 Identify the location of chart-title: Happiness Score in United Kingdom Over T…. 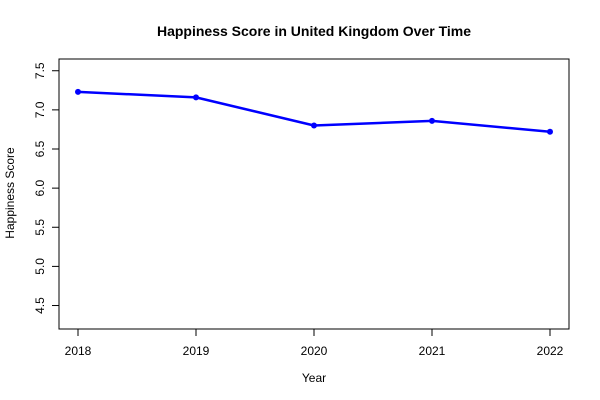
(314, 31).